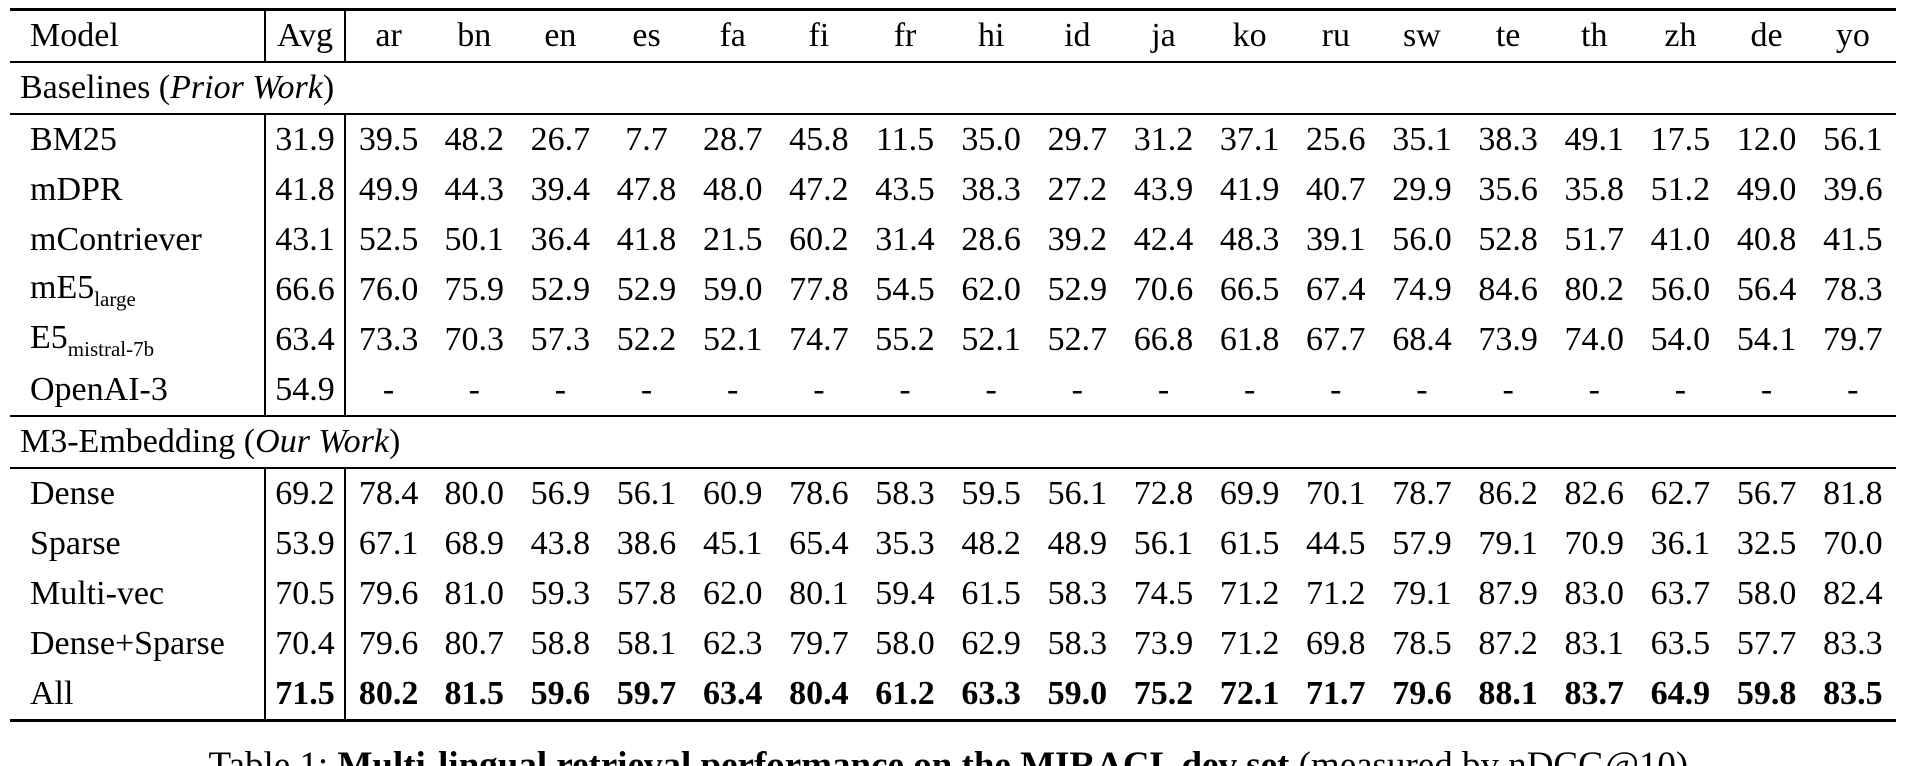 The height and width of the screenshot is (766, 1906). I want to click on model-name-cell: mE5large, so click(138, 290).